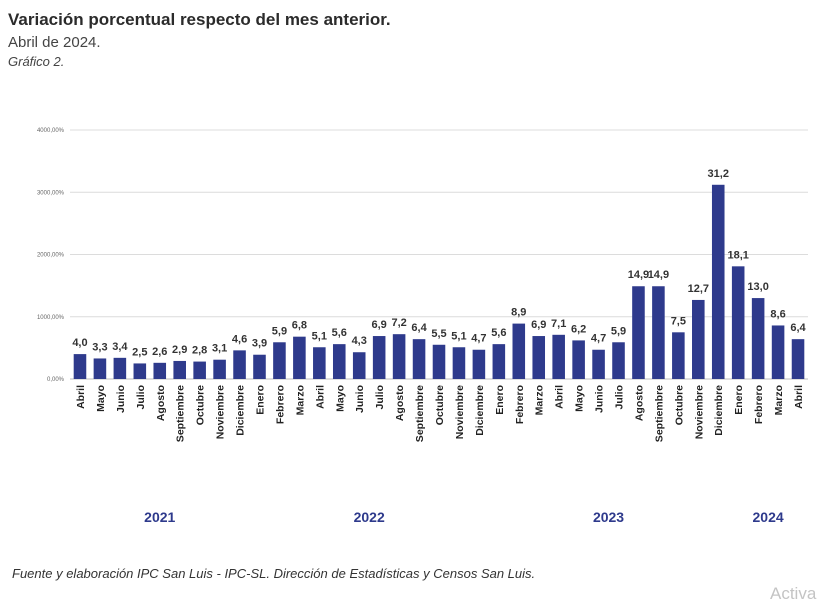  I want to click on y-tick-label: 3000,00%, so click(51, 193).